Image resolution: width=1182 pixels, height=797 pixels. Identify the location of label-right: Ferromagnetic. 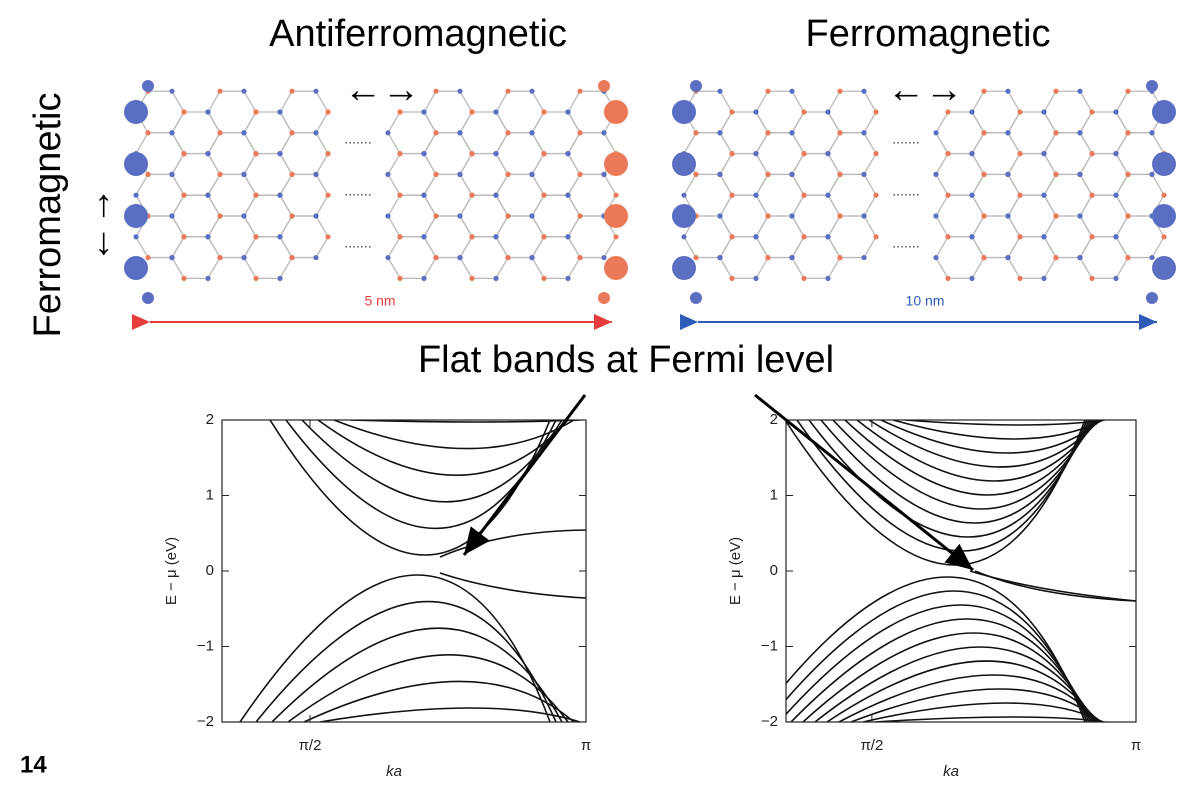
(928, 34).